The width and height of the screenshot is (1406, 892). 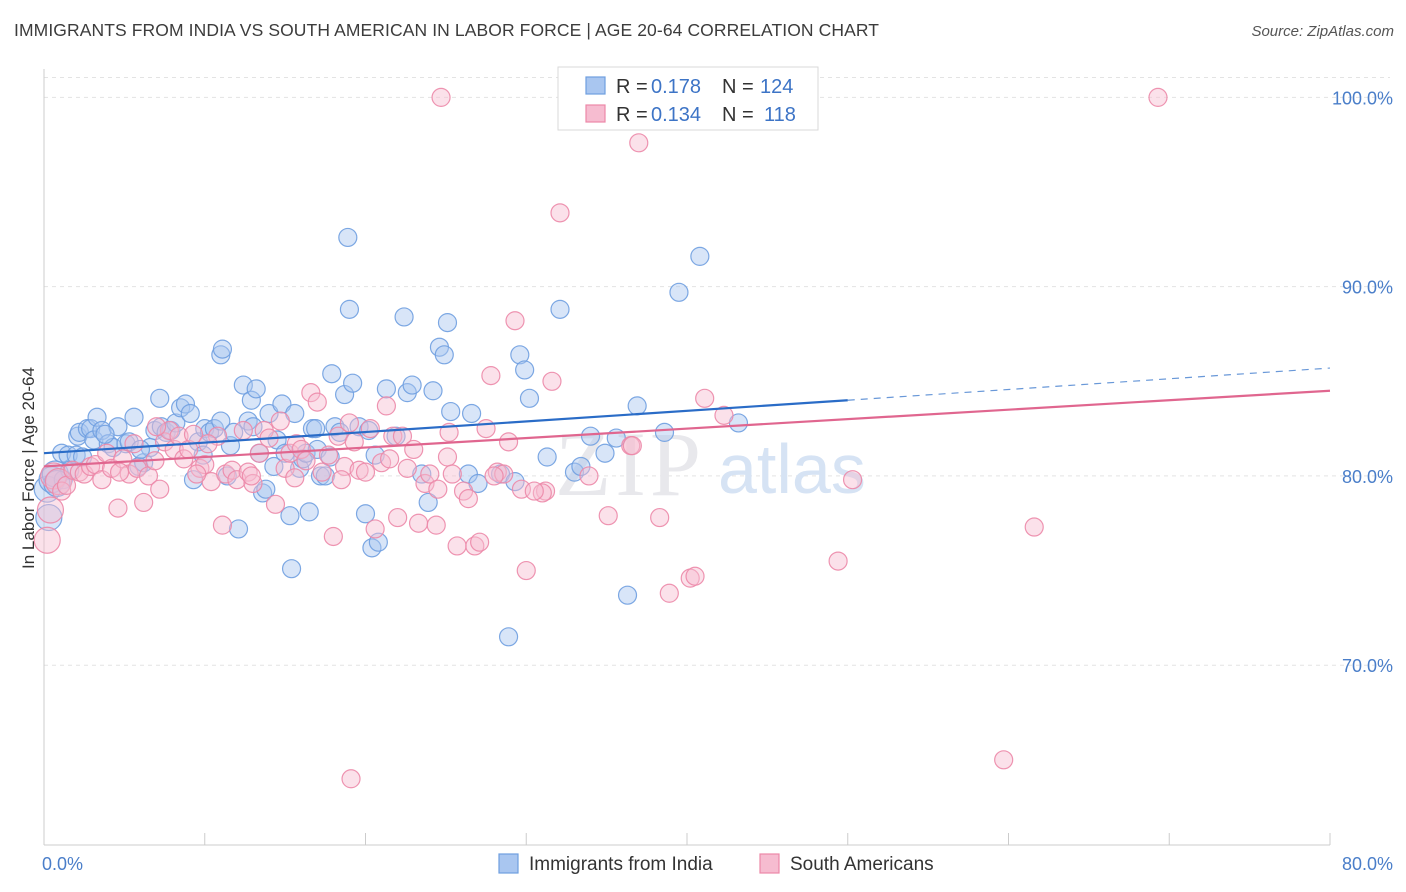 I want to click on watermark: ZIP atlas, so click(x=710, y=464).